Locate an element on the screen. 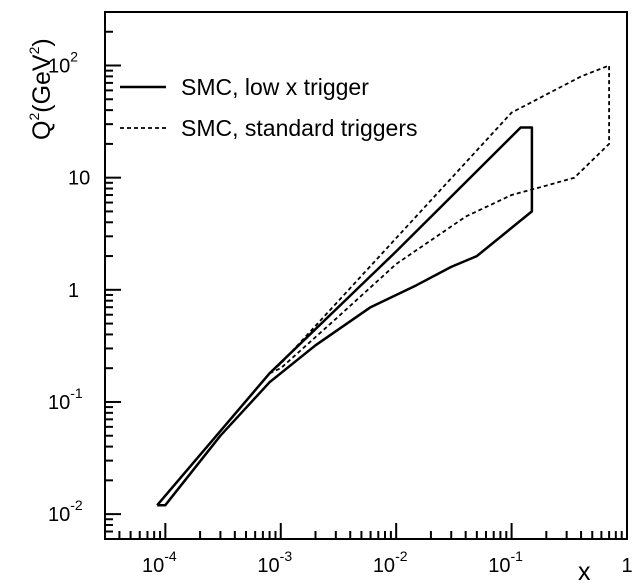  y-axis-title: Q2(GeV2) is located at coordinates (41, 89).